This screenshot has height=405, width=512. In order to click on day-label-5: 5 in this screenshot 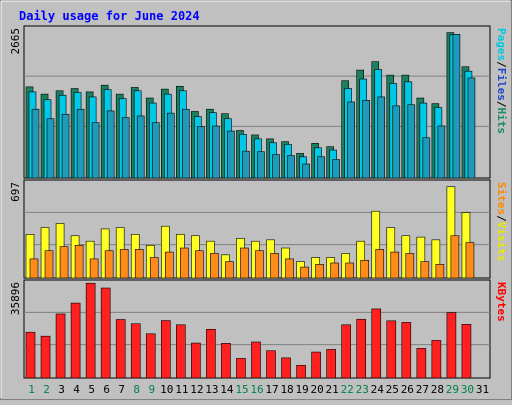, I will do `click(91, 389)`.